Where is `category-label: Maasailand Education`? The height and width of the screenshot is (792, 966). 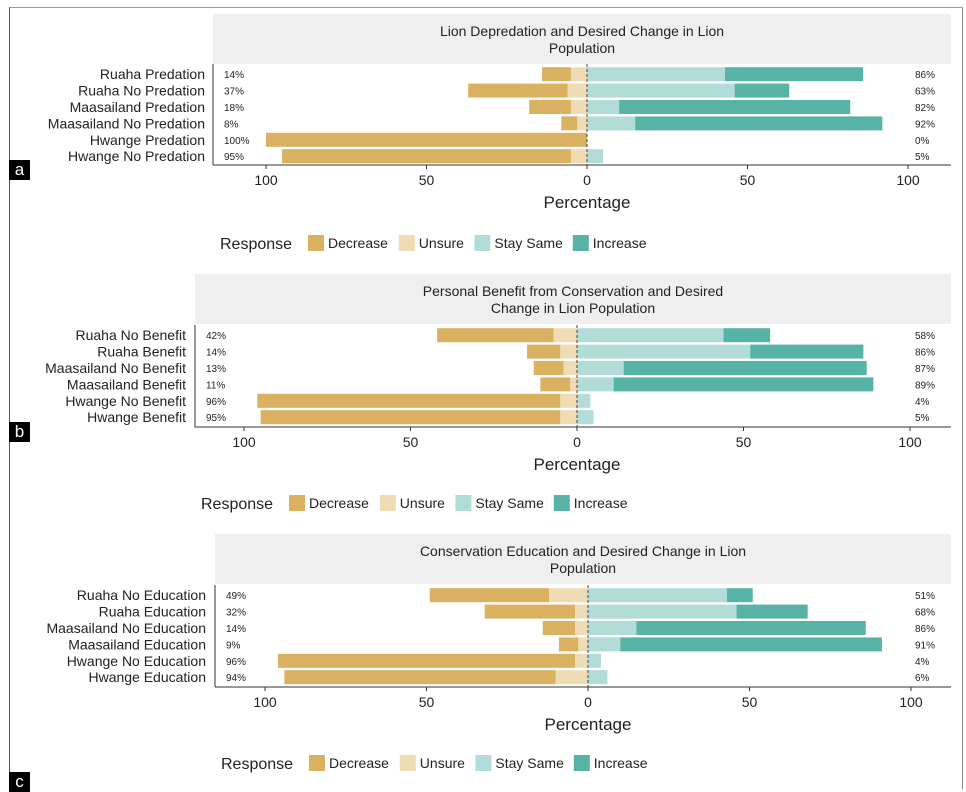 category-label: Maasailand Education is located at coordinates (137, 644).